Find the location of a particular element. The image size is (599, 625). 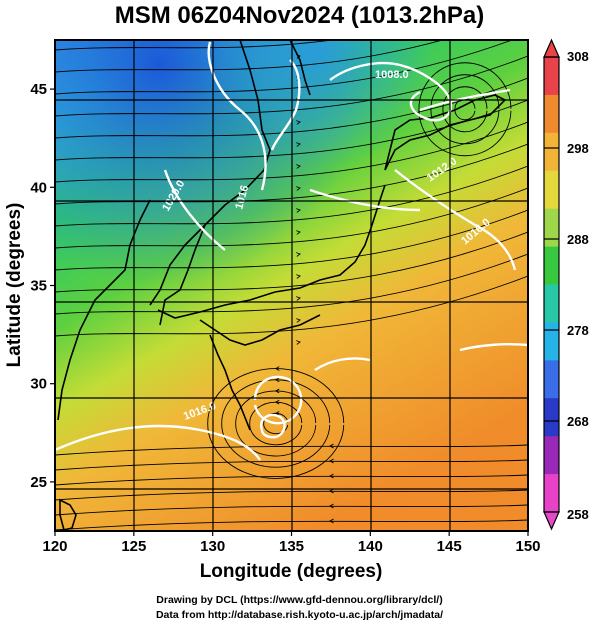

x-tick-label: 135 is located at coordinates (291, 546).